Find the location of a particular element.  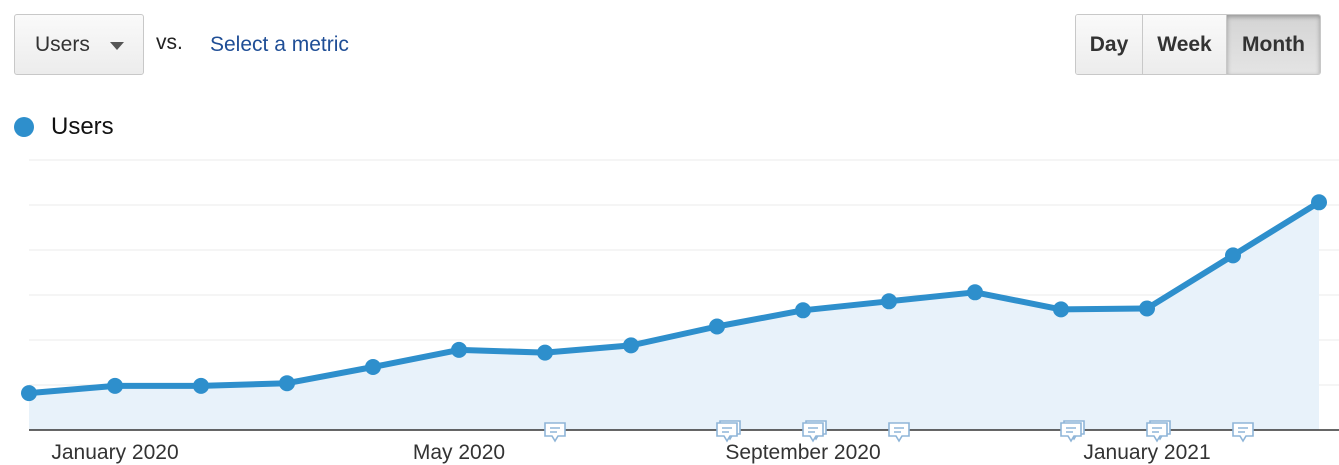

month-button: Month is located at coordinates (1273, 44).